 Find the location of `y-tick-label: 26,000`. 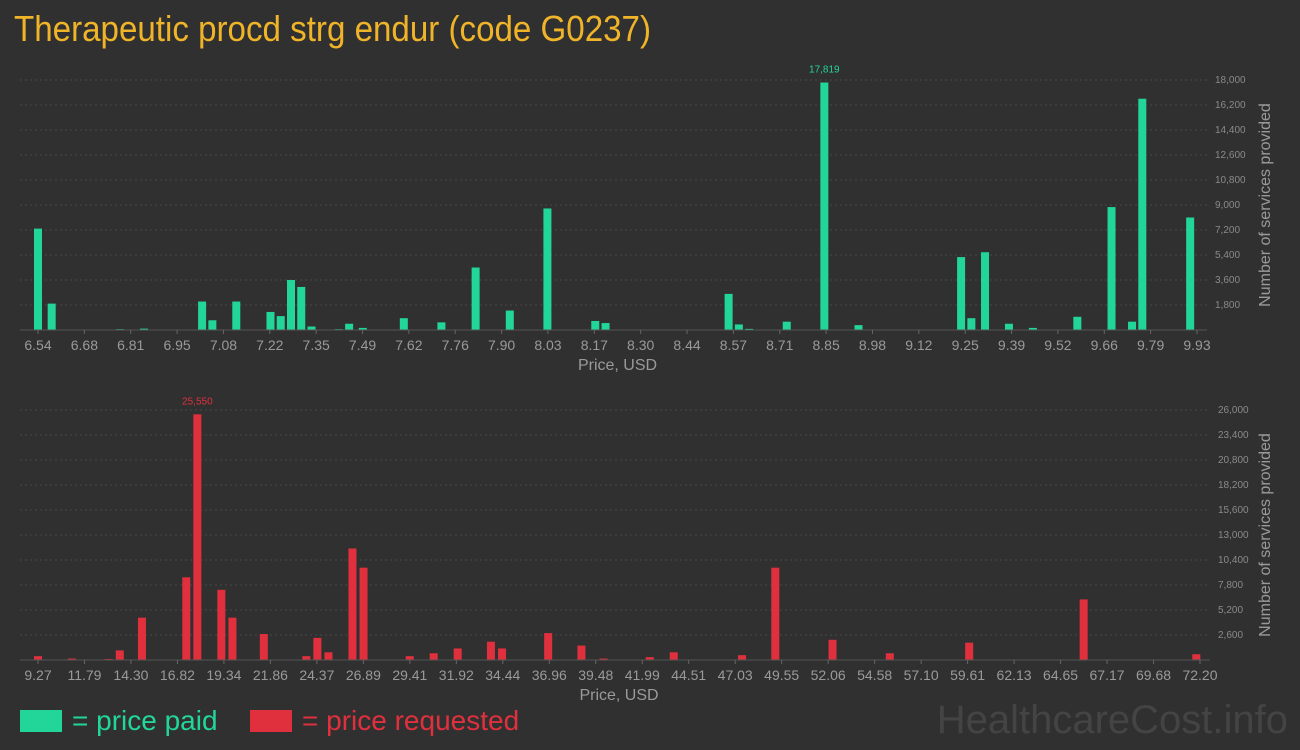

y-tick-label: 26,000 is located at coordinates (1233, 410).